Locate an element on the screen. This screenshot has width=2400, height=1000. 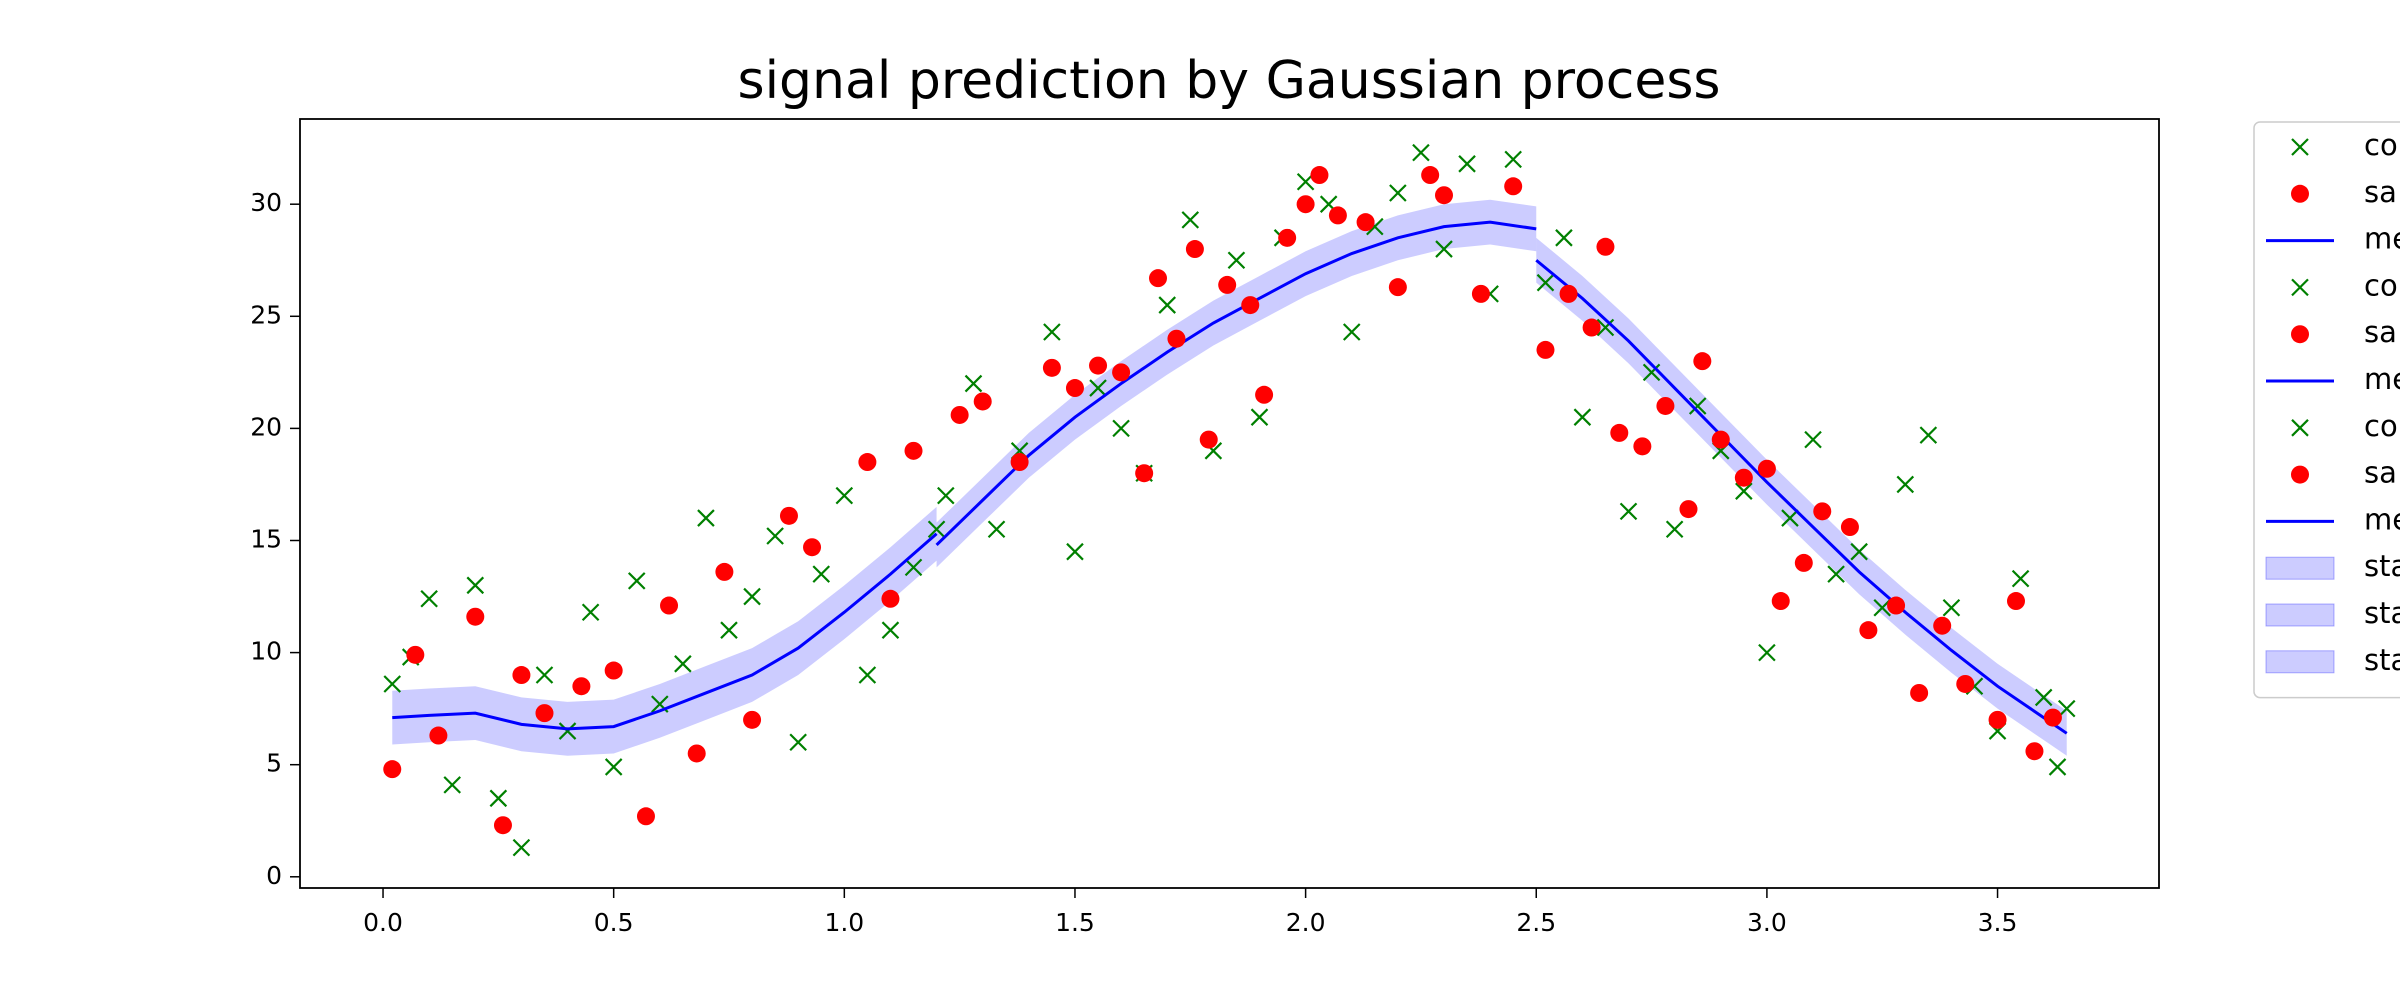
x-tick-label: 2.5 is located at coordinates (1536, 922).